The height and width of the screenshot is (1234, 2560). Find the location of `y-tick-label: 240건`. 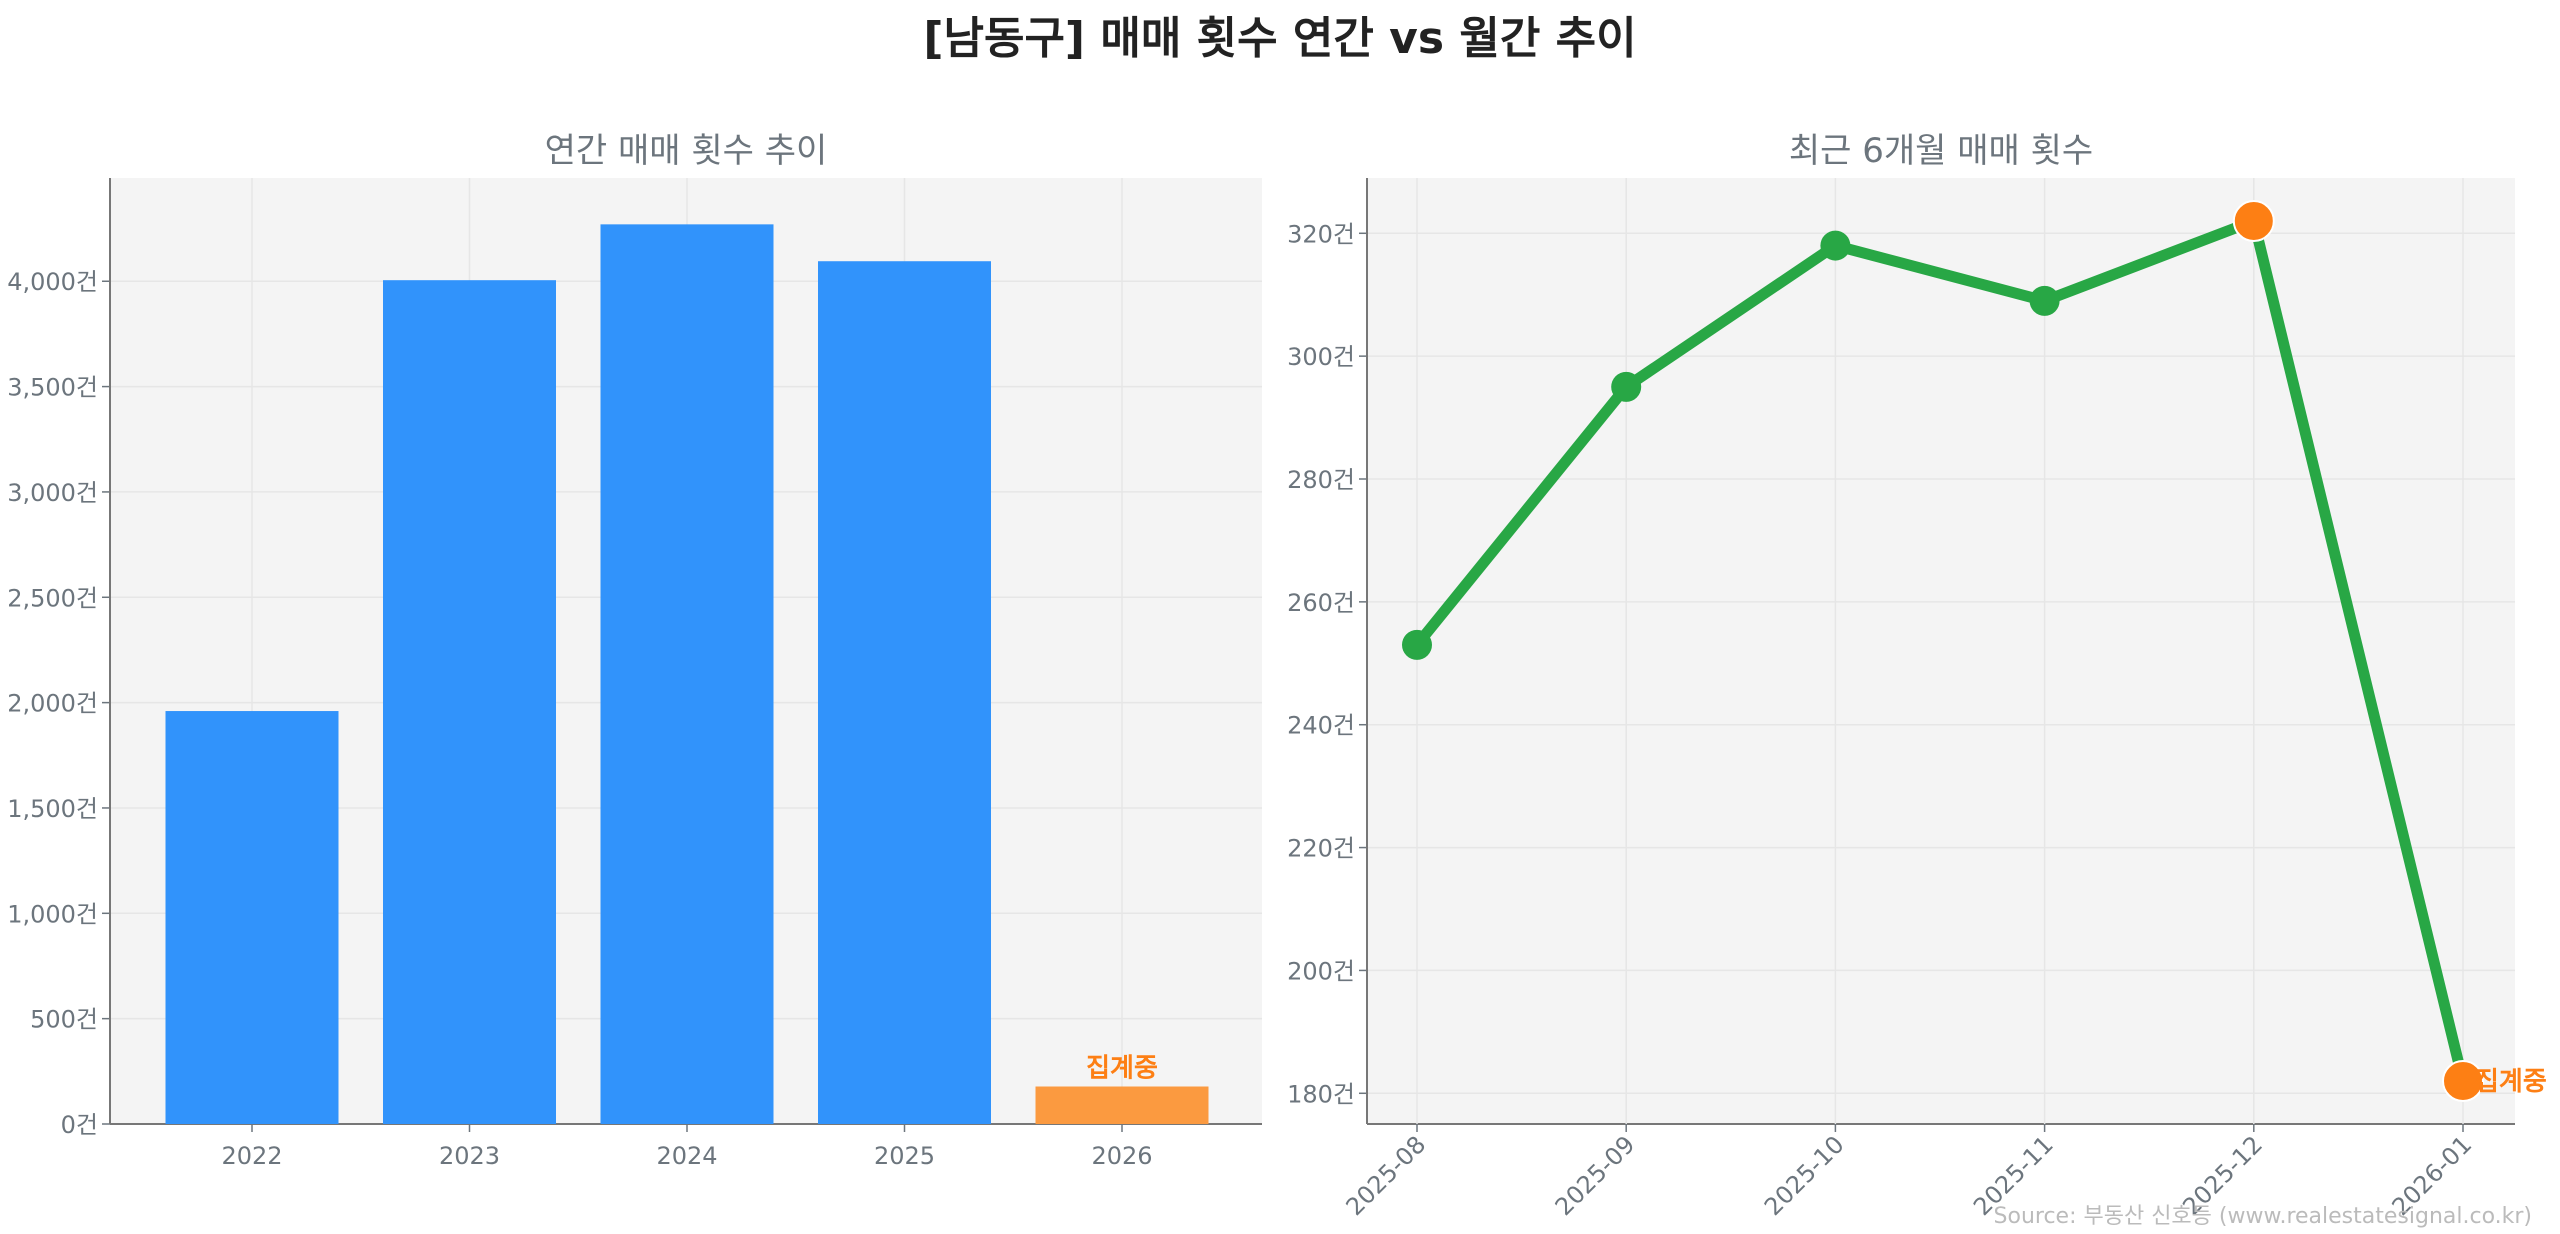

y-tick-label: 240건 is located at coordinates (1321, 726).